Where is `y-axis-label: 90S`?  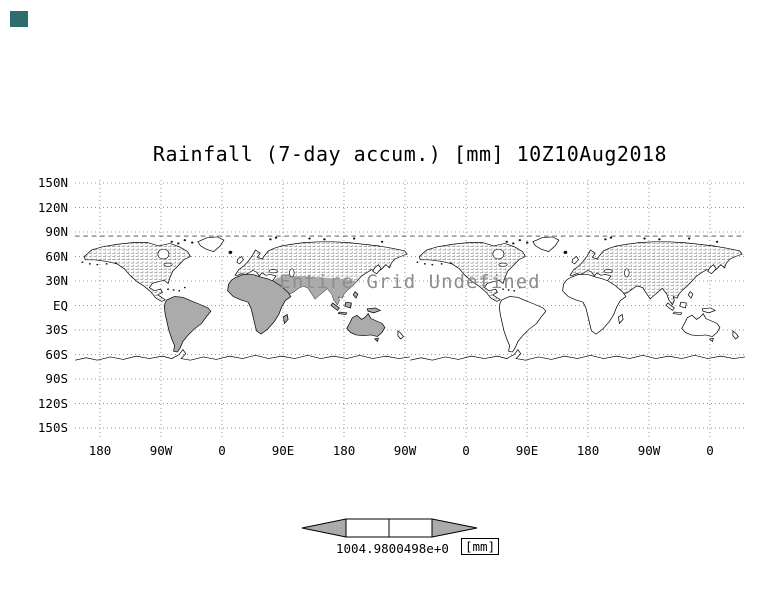 y-axis-label: 90S is located at coordinates (56, 378).